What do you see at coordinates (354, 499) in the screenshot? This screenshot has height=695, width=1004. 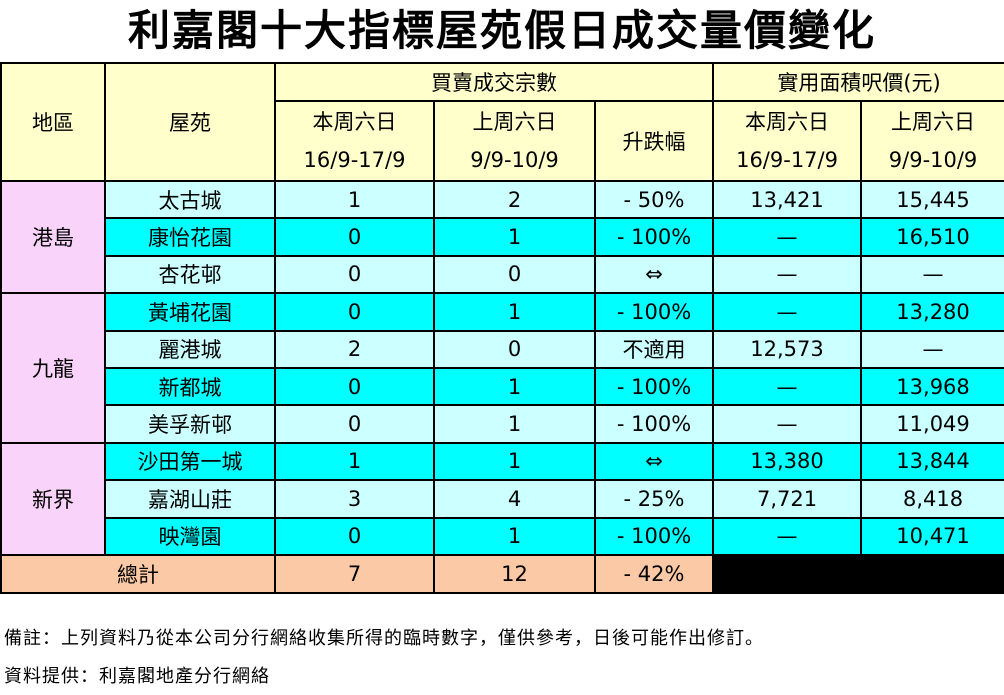 I see `table-cell: 3` at bounding box center [354, 499].